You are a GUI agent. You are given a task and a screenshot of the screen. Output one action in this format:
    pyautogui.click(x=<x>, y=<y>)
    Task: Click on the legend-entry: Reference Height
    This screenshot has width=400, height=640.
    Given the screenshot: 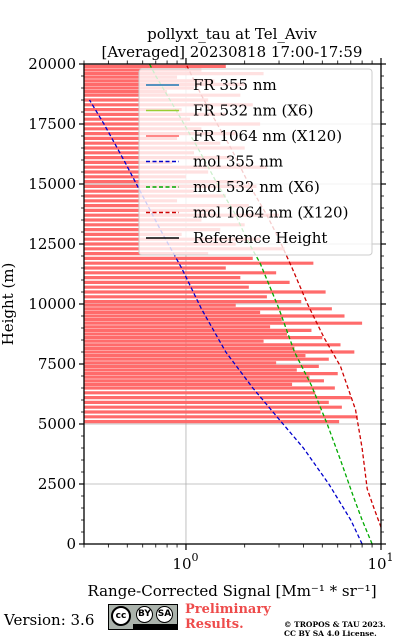 What is the action you would take?
    pyautogui.click(x=260, y=238)
    